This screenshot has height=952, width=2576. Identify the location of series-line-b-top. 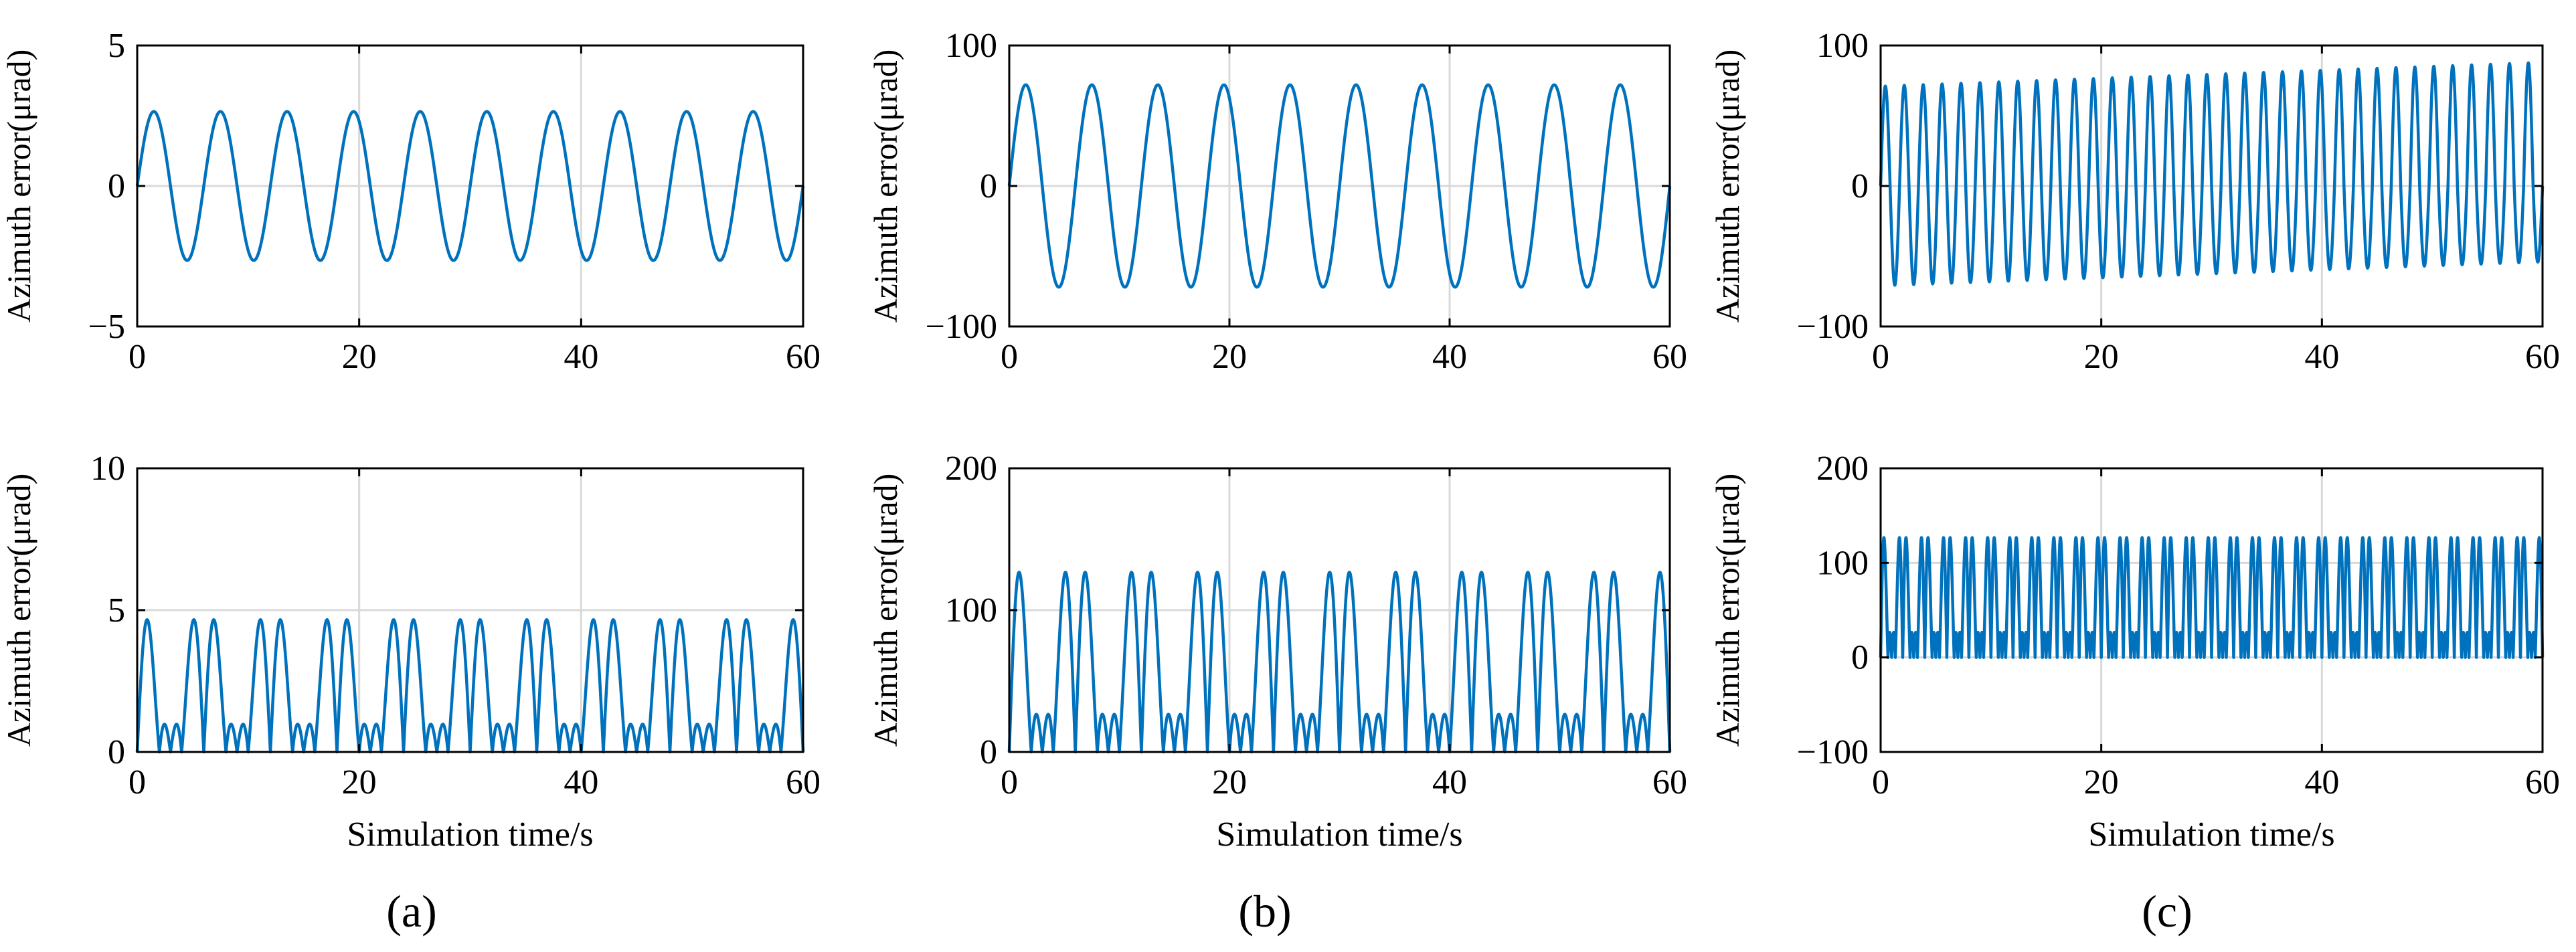
(1339, 186).